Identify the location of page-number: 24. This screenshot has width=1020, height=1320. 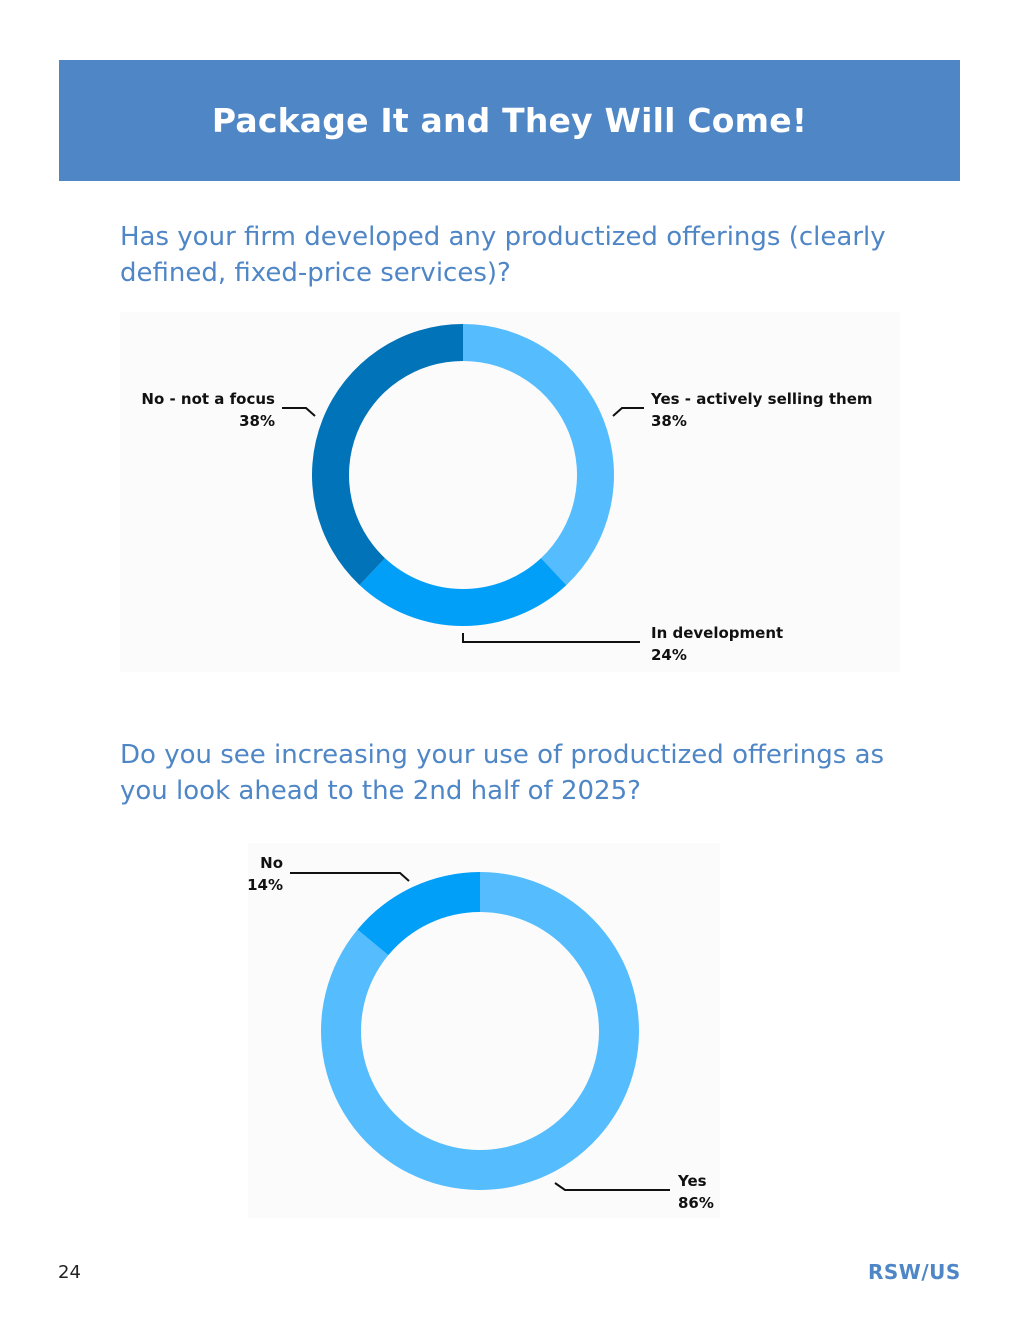
(69, 1272).